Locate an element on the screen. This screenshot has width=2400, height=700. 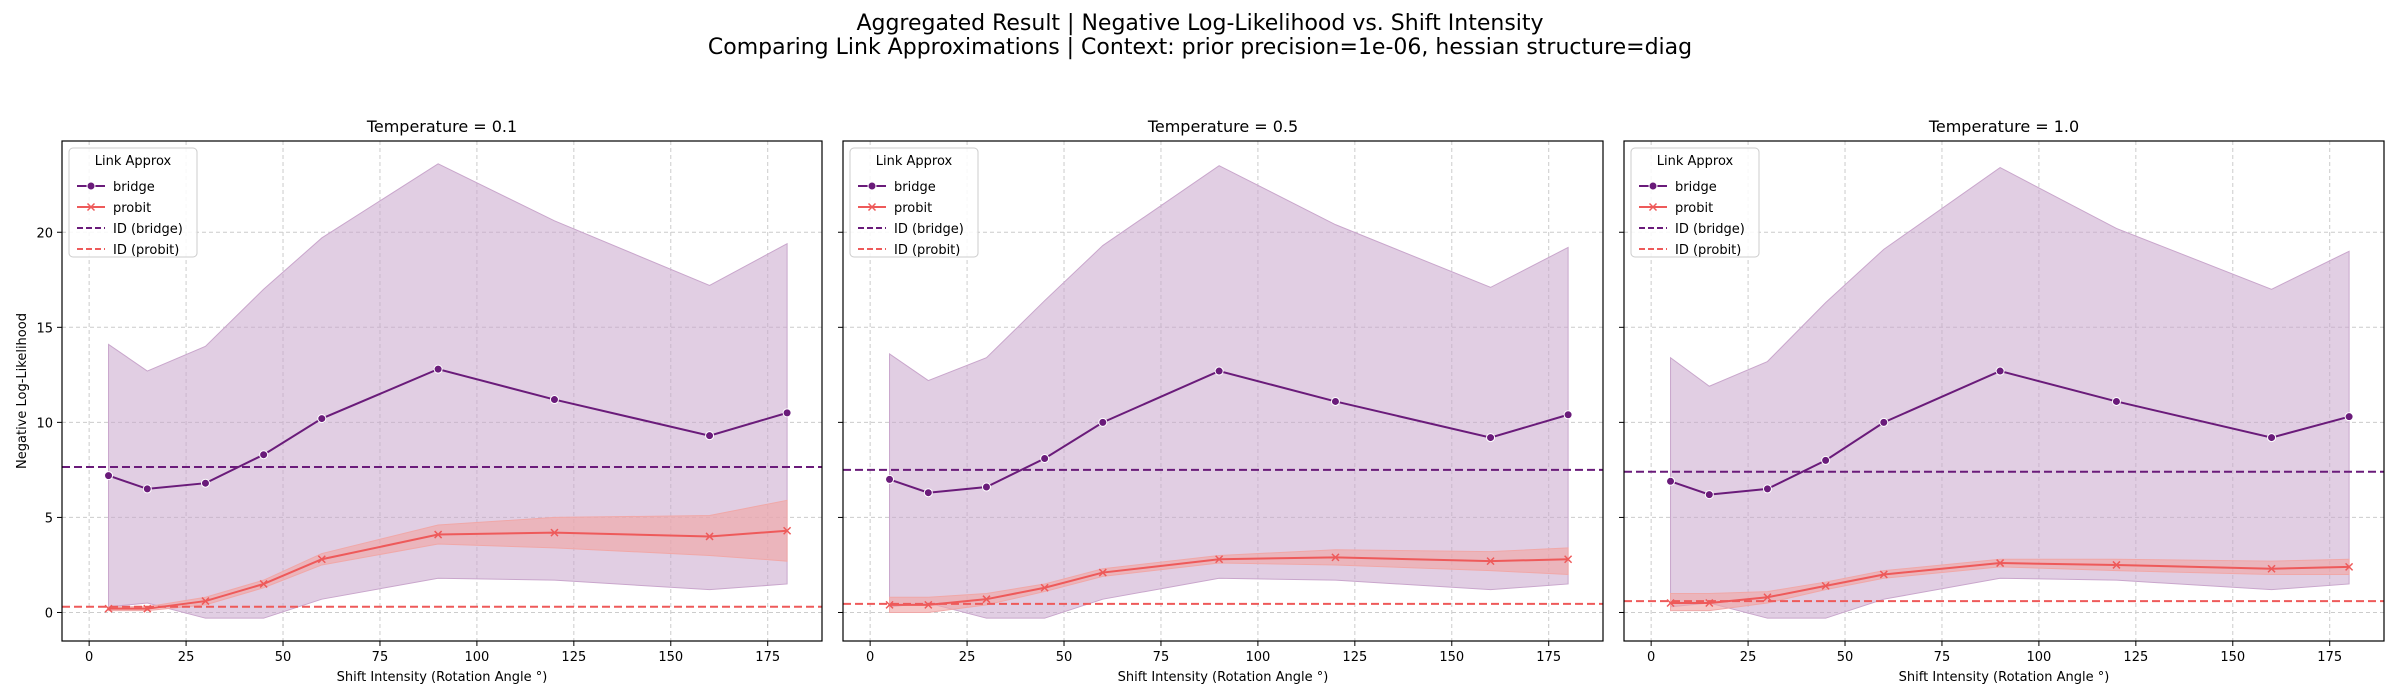
x-tick-label: 150 is located at coordinates (670, 657).